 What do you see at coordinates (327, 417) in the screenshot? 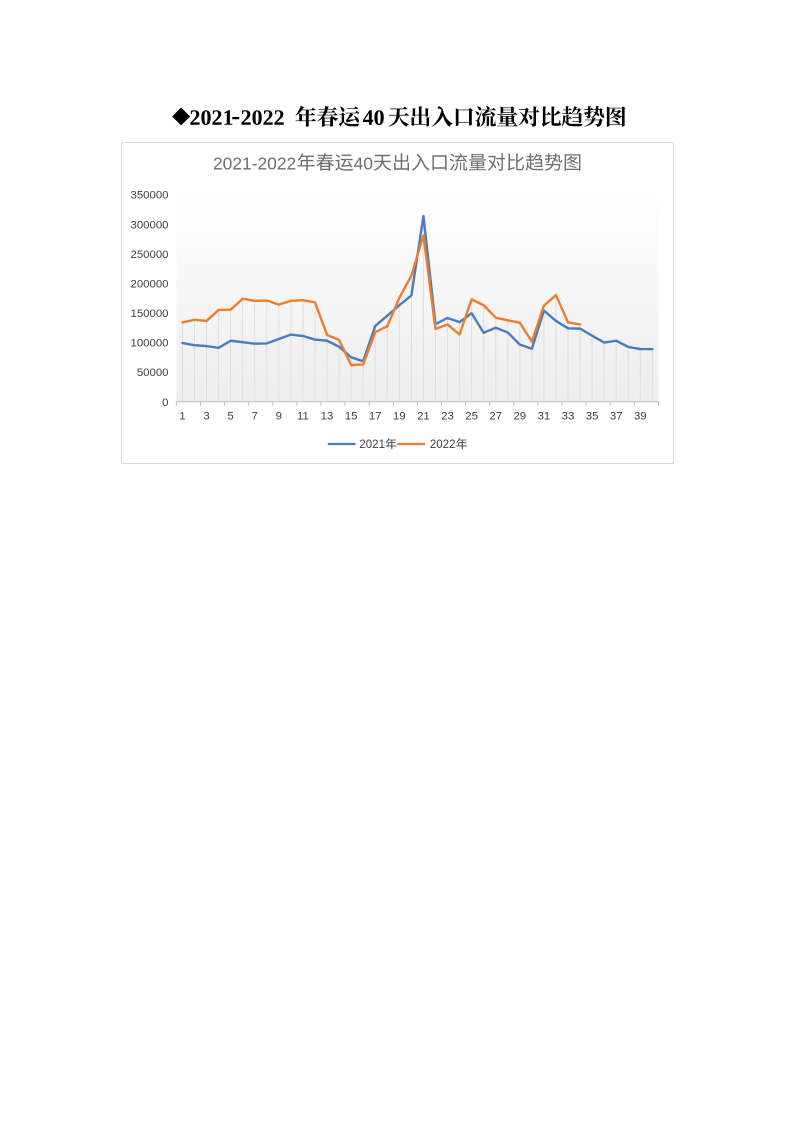
I see `svg-text: 13` at bounding box center [327, 417].